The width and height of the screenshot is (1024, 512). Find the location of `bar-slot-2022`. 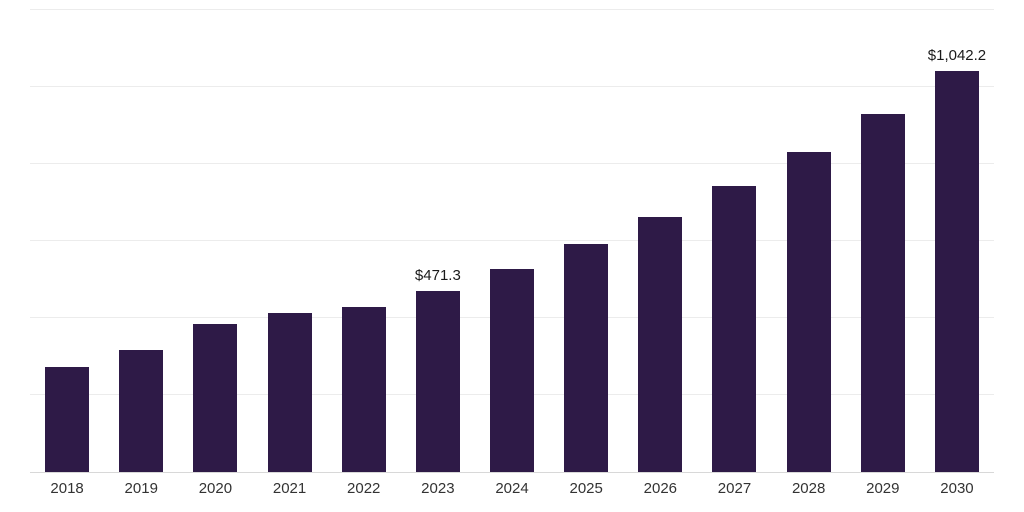

bar-slot-2022 is located at coordinates (364, 241).